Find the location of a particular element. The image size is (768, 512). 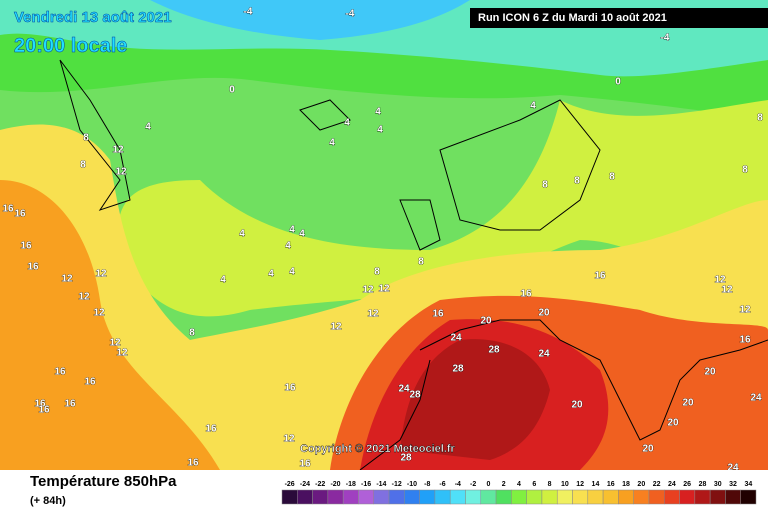

zone-extreme is located at coordinates (475, 399).